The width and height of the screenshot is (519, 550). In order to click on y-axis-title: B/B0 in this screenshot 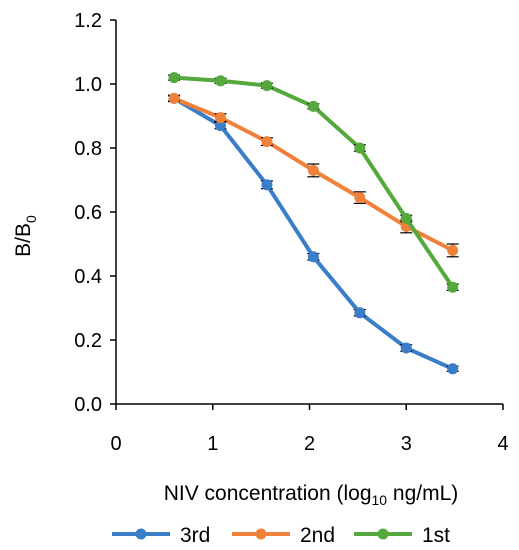, I will do `click(25, 236)`.